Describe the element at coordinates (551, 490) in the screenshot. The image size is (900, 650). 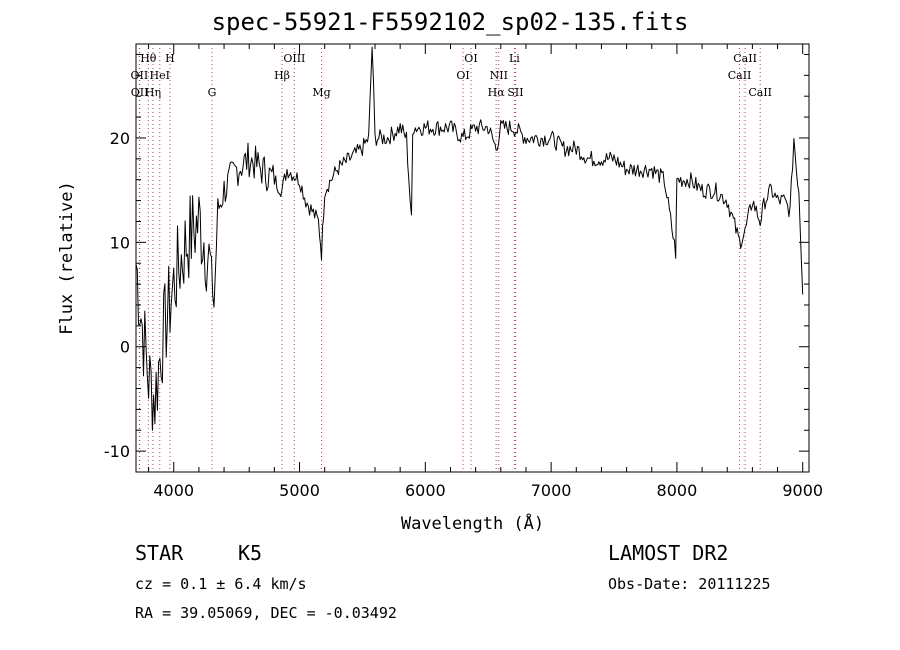
I see `x-tick-label: 7000` at that location.